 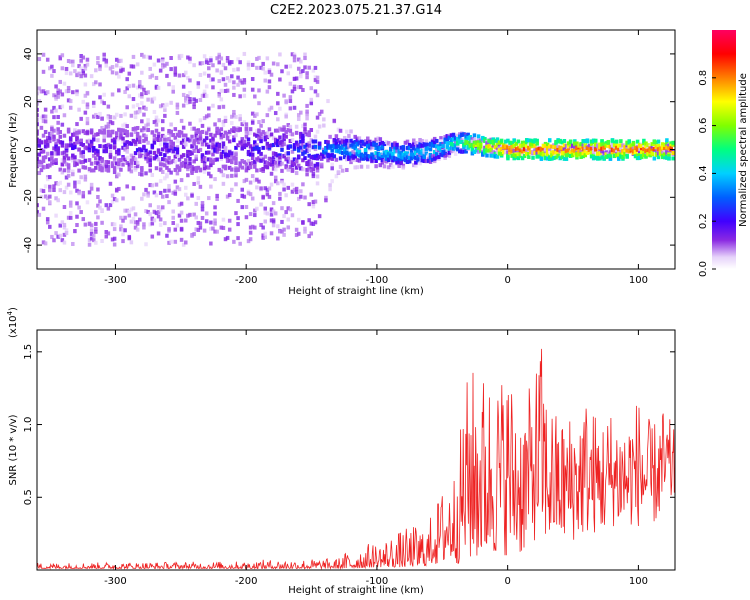 What do you see at coordinates (12, 322) in the screenshot?
I see `snr-y-multiplier: (x104)` at bounding box center [12, 322].